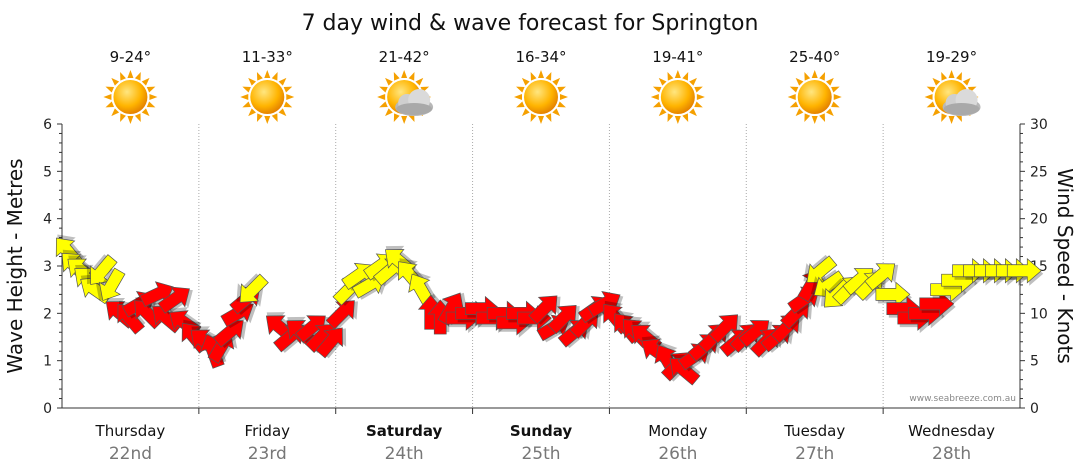 This screenshot has height=475, width=1080. What do you see at coordinates (1034, 362) in the screenshot?
I see `right-tick-label: 5` at bounding box center [1034, 362].